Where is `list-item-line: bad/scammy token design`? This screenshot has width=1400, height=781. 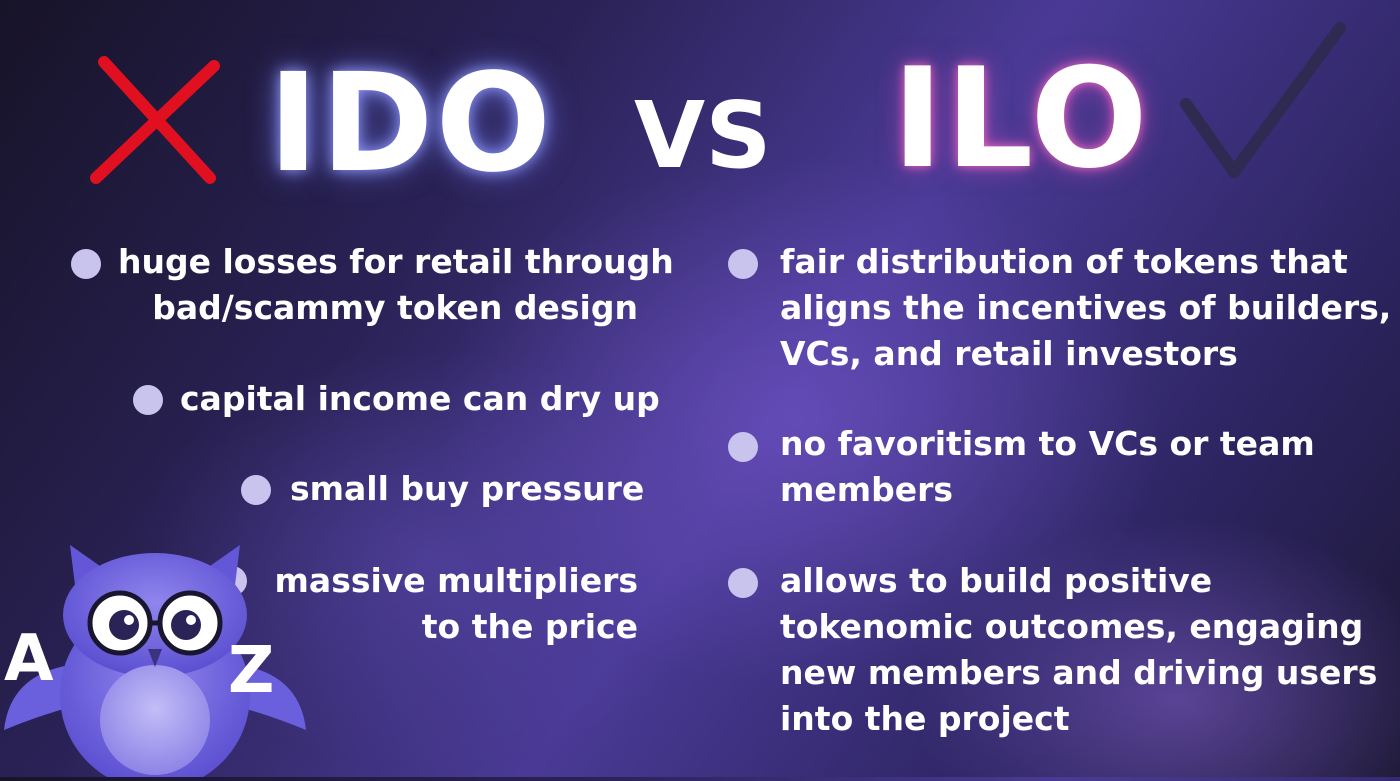 list-item-line: bad/scammy token design is located at coordinates (395, 307).